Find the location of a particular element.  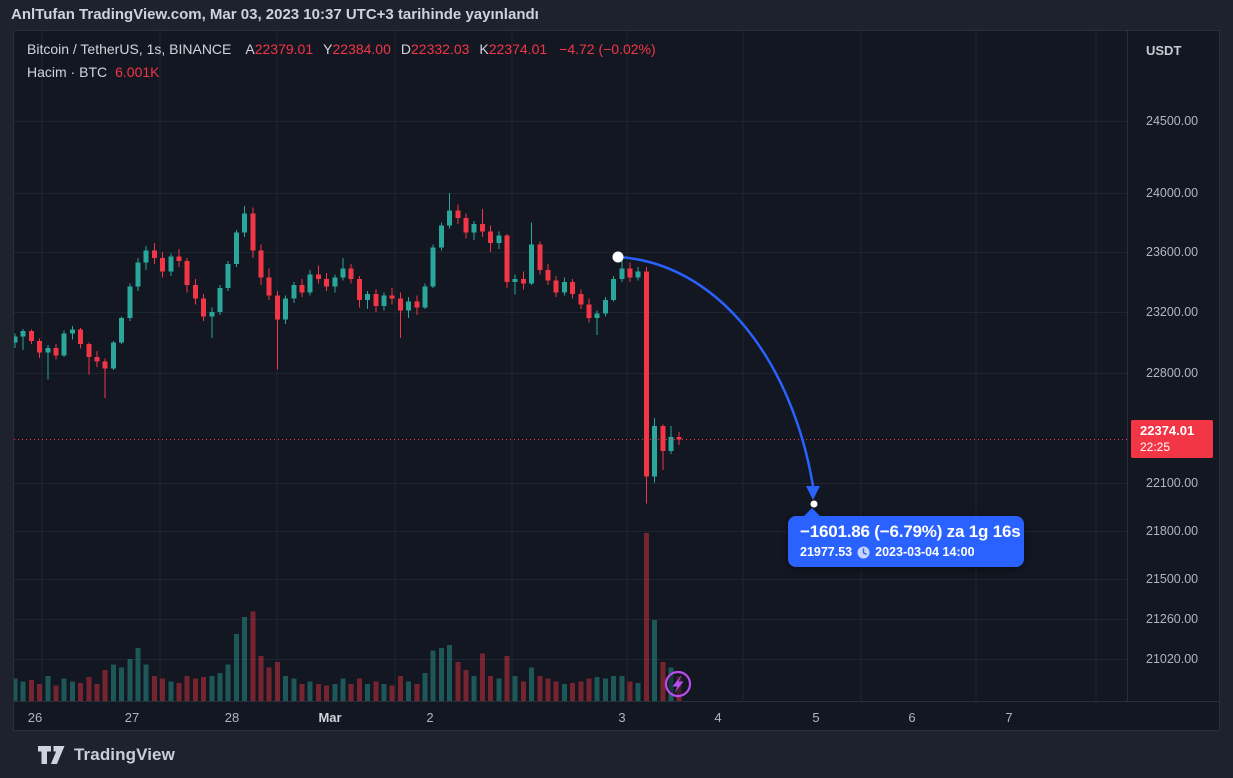

lightning-alert-icon is located at coordinates (678, 684).